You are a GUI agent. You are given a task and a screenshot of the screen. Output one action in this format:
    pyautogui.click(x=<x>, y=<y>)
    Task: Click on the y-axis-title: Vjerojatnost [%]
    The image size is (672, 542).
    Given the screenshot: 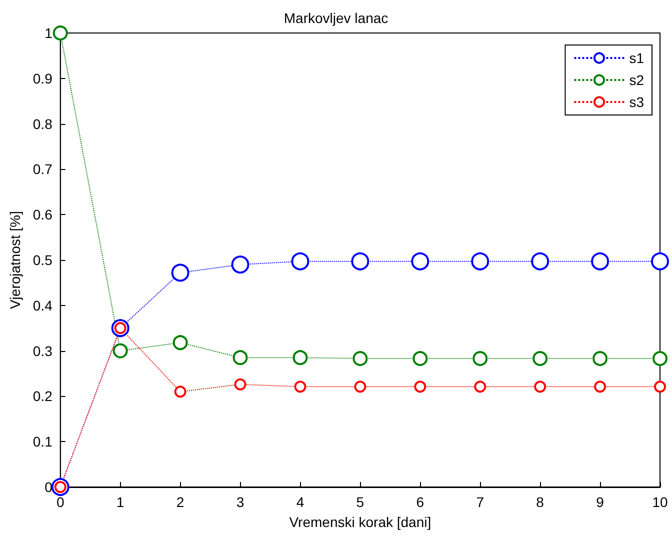 What is the action you would take?
    pyautogui.click(x=15, y=260)
    